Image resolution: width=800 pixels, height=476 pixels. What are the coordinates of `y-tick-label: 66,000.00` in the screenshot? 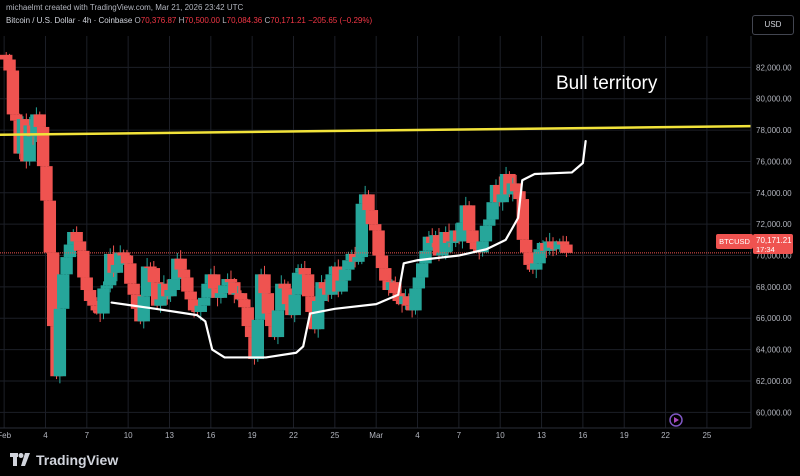 It's located at (774, 318).